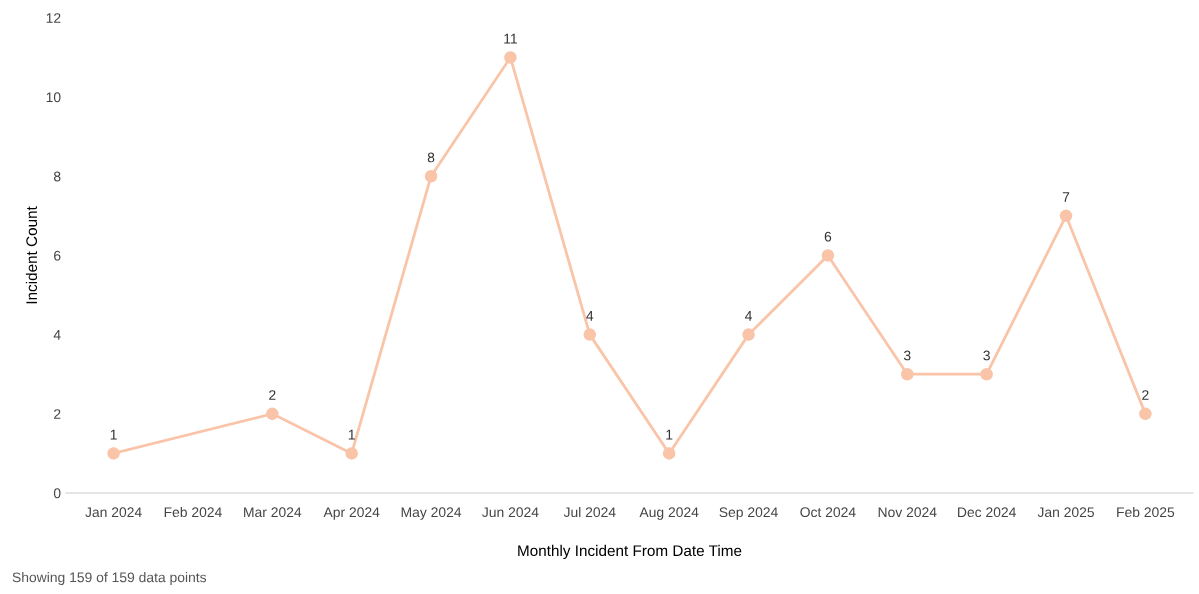 The image size is (1199, 594). Describe the element at coordinates (510, 38) in the screenshot. I see `data-label: 11` at that location.